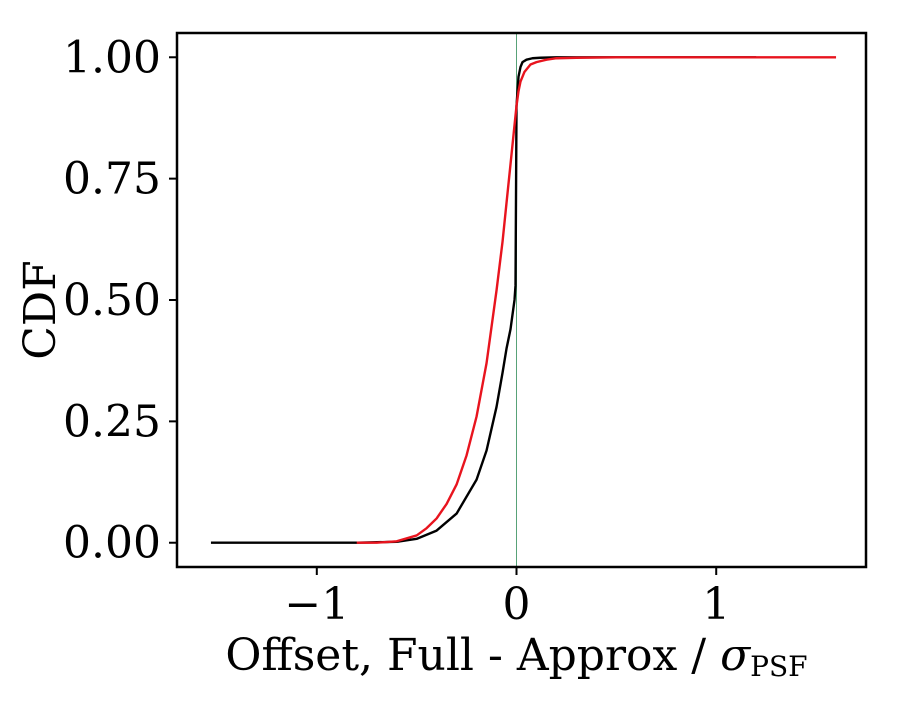  I want to click on y-tick-label: 0.75, so click(112, 179).